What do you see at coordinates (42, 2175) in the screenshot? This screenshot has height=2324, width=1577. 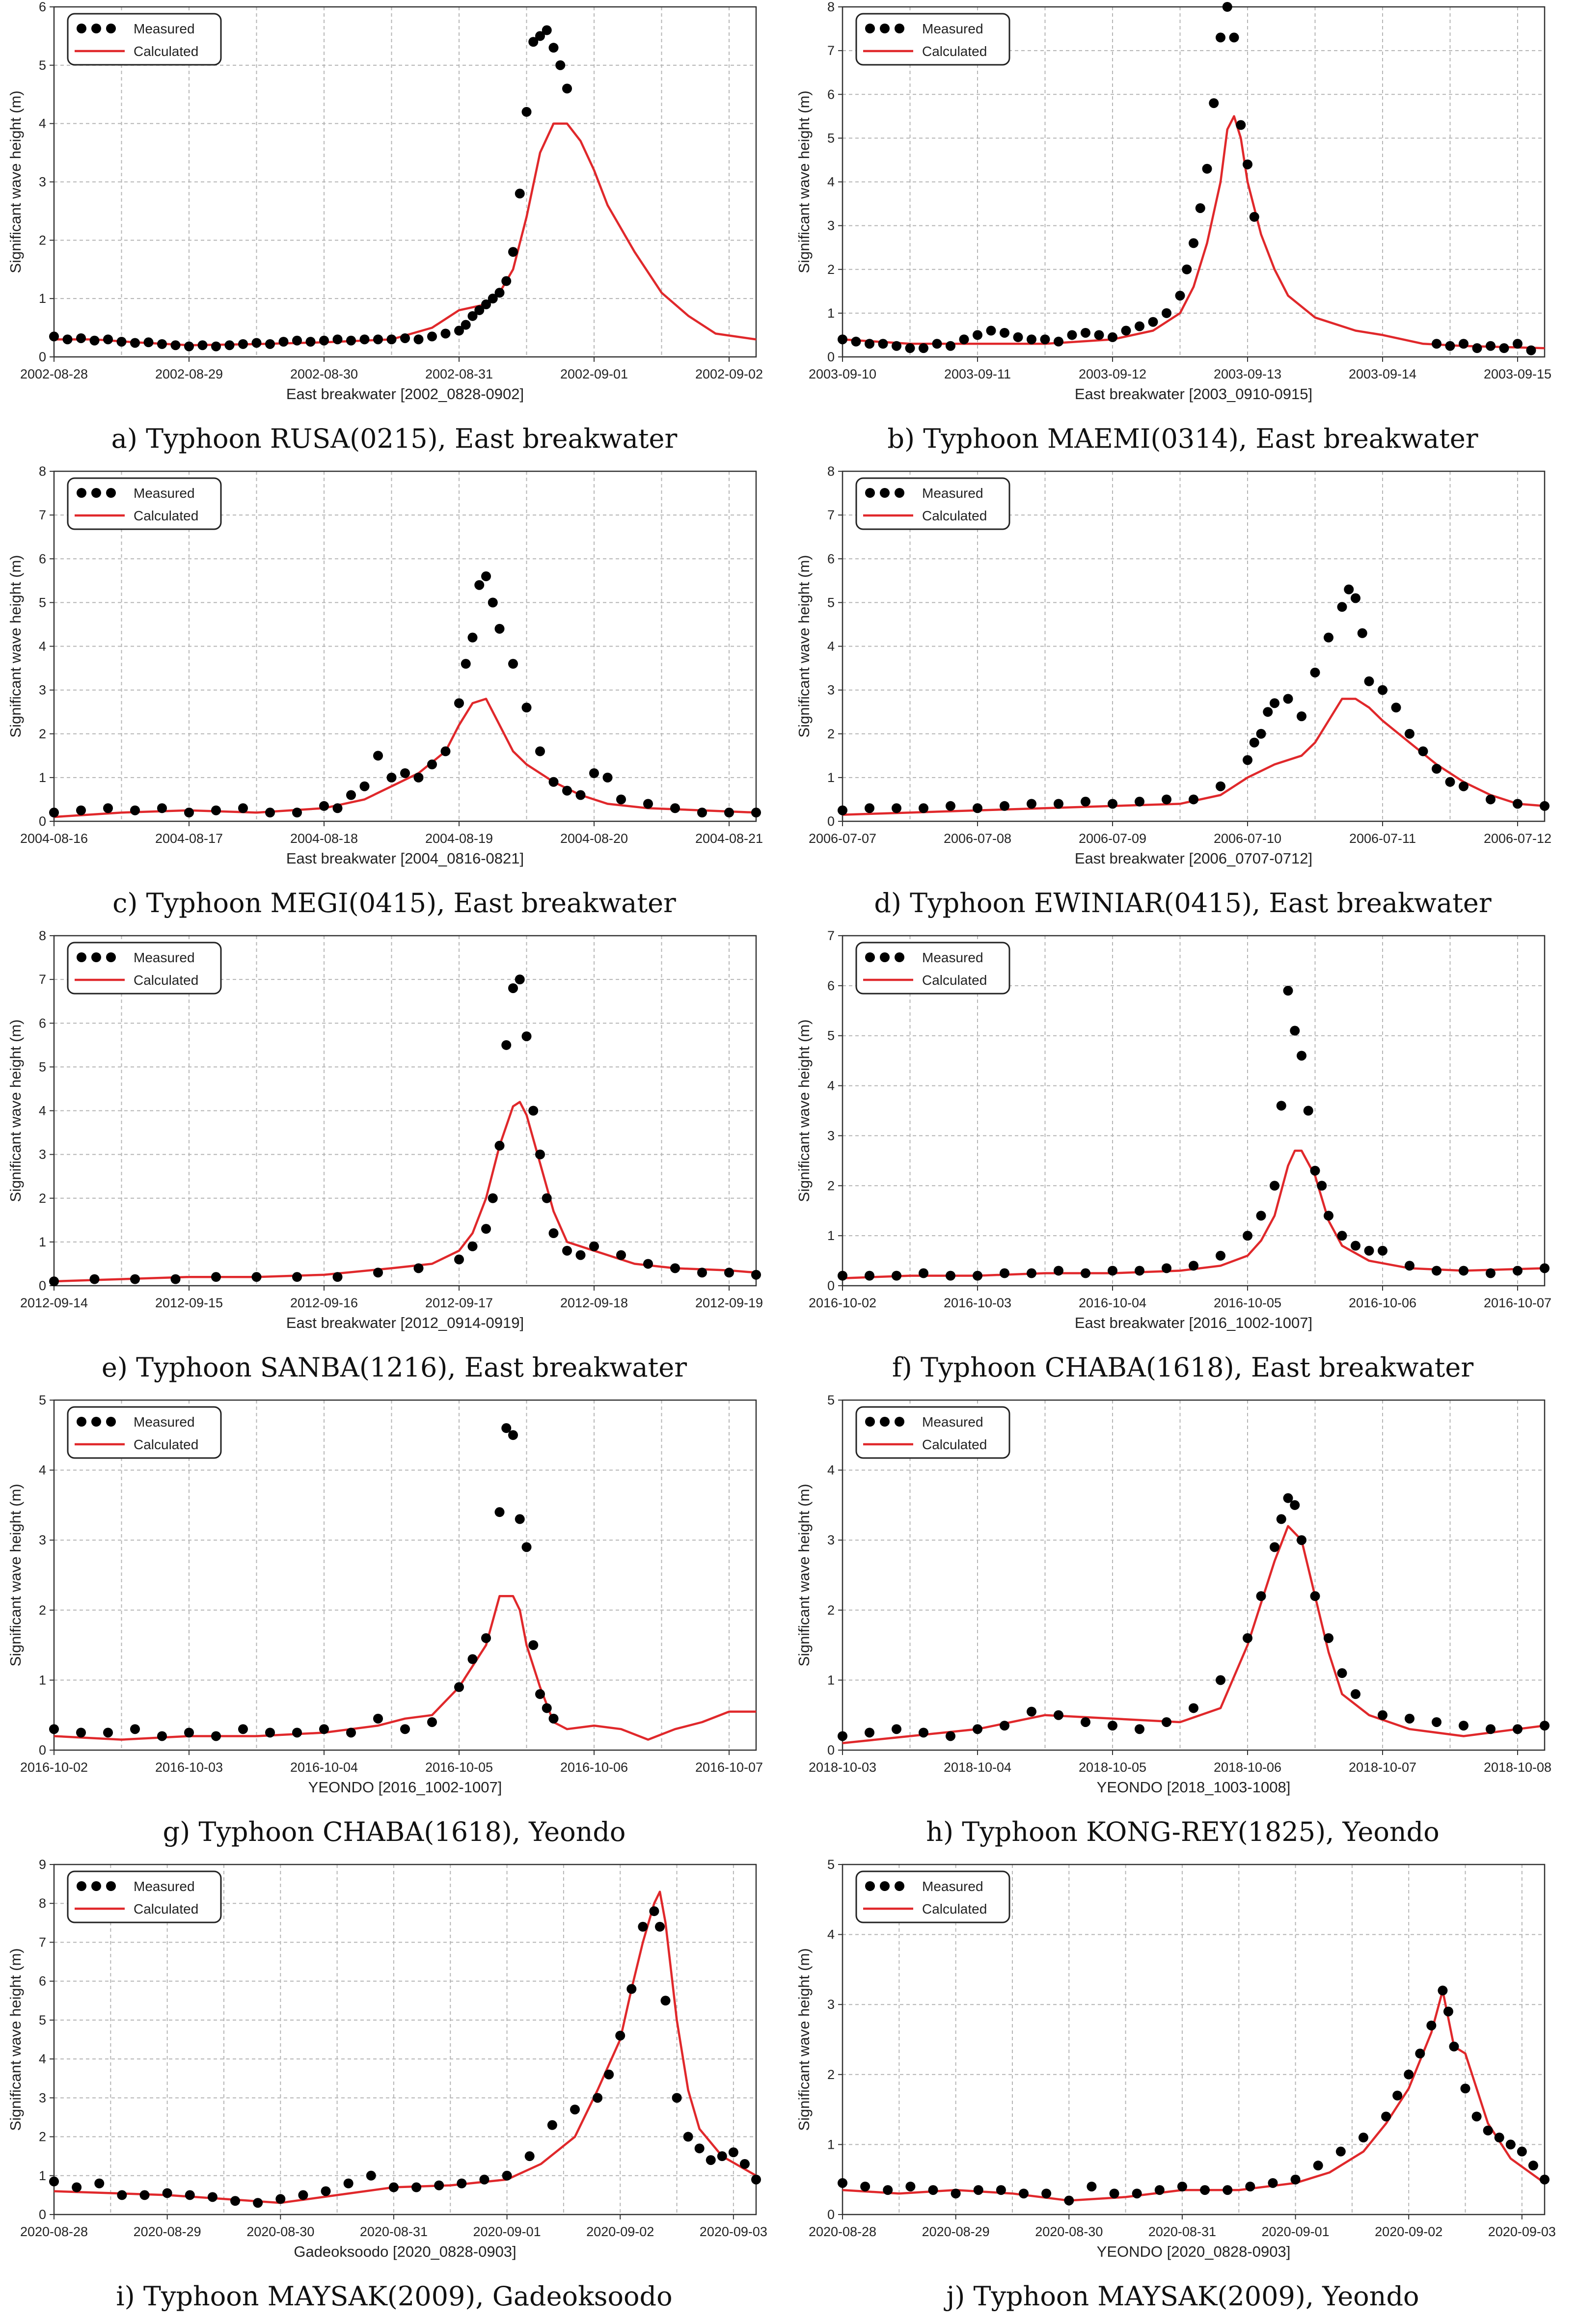 I see `y-tick-label: 1` at bounding box center [42, 2175].